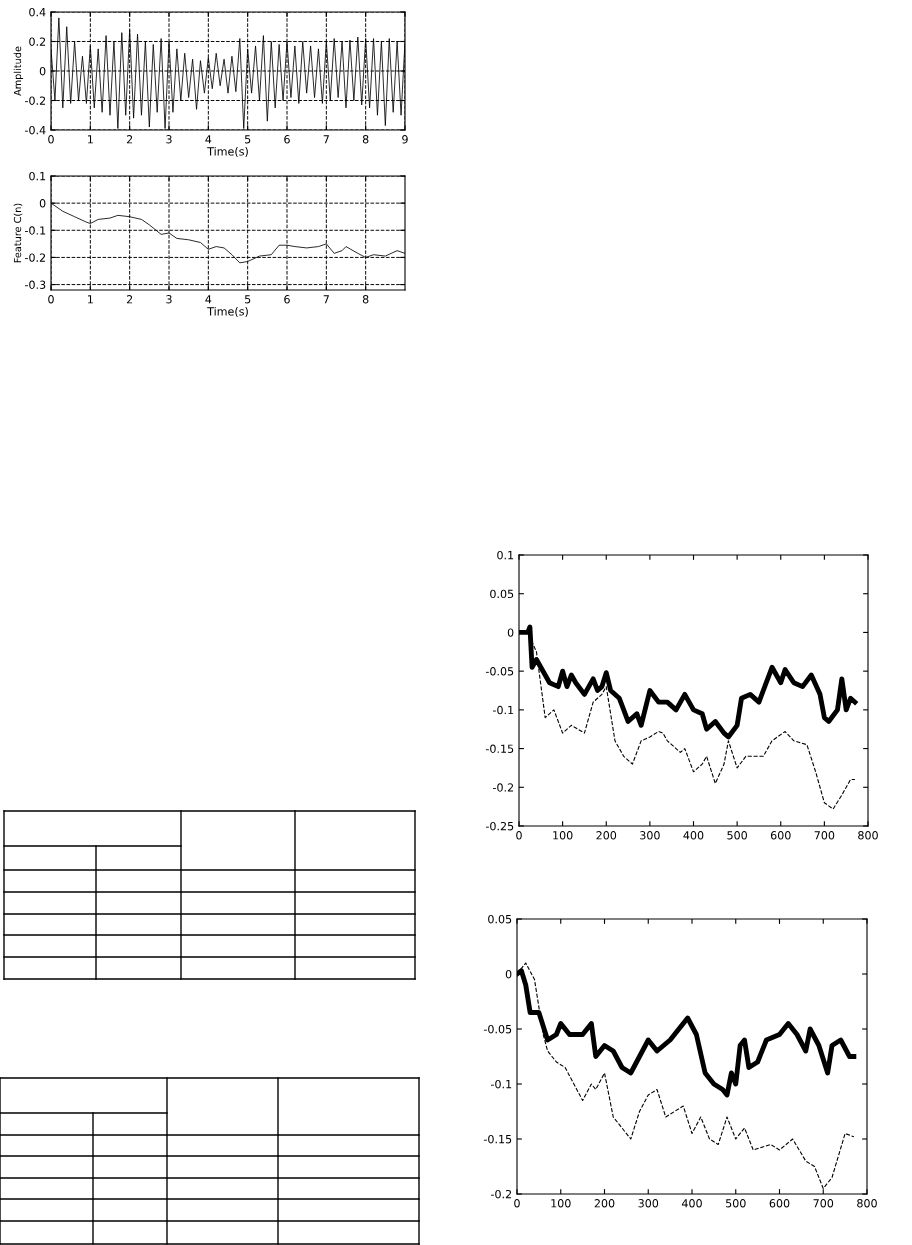  What do you see at coordinates (405, 139) in the screenshot?
I see `x-tick-label: 9` at bounding box center [405, 139].